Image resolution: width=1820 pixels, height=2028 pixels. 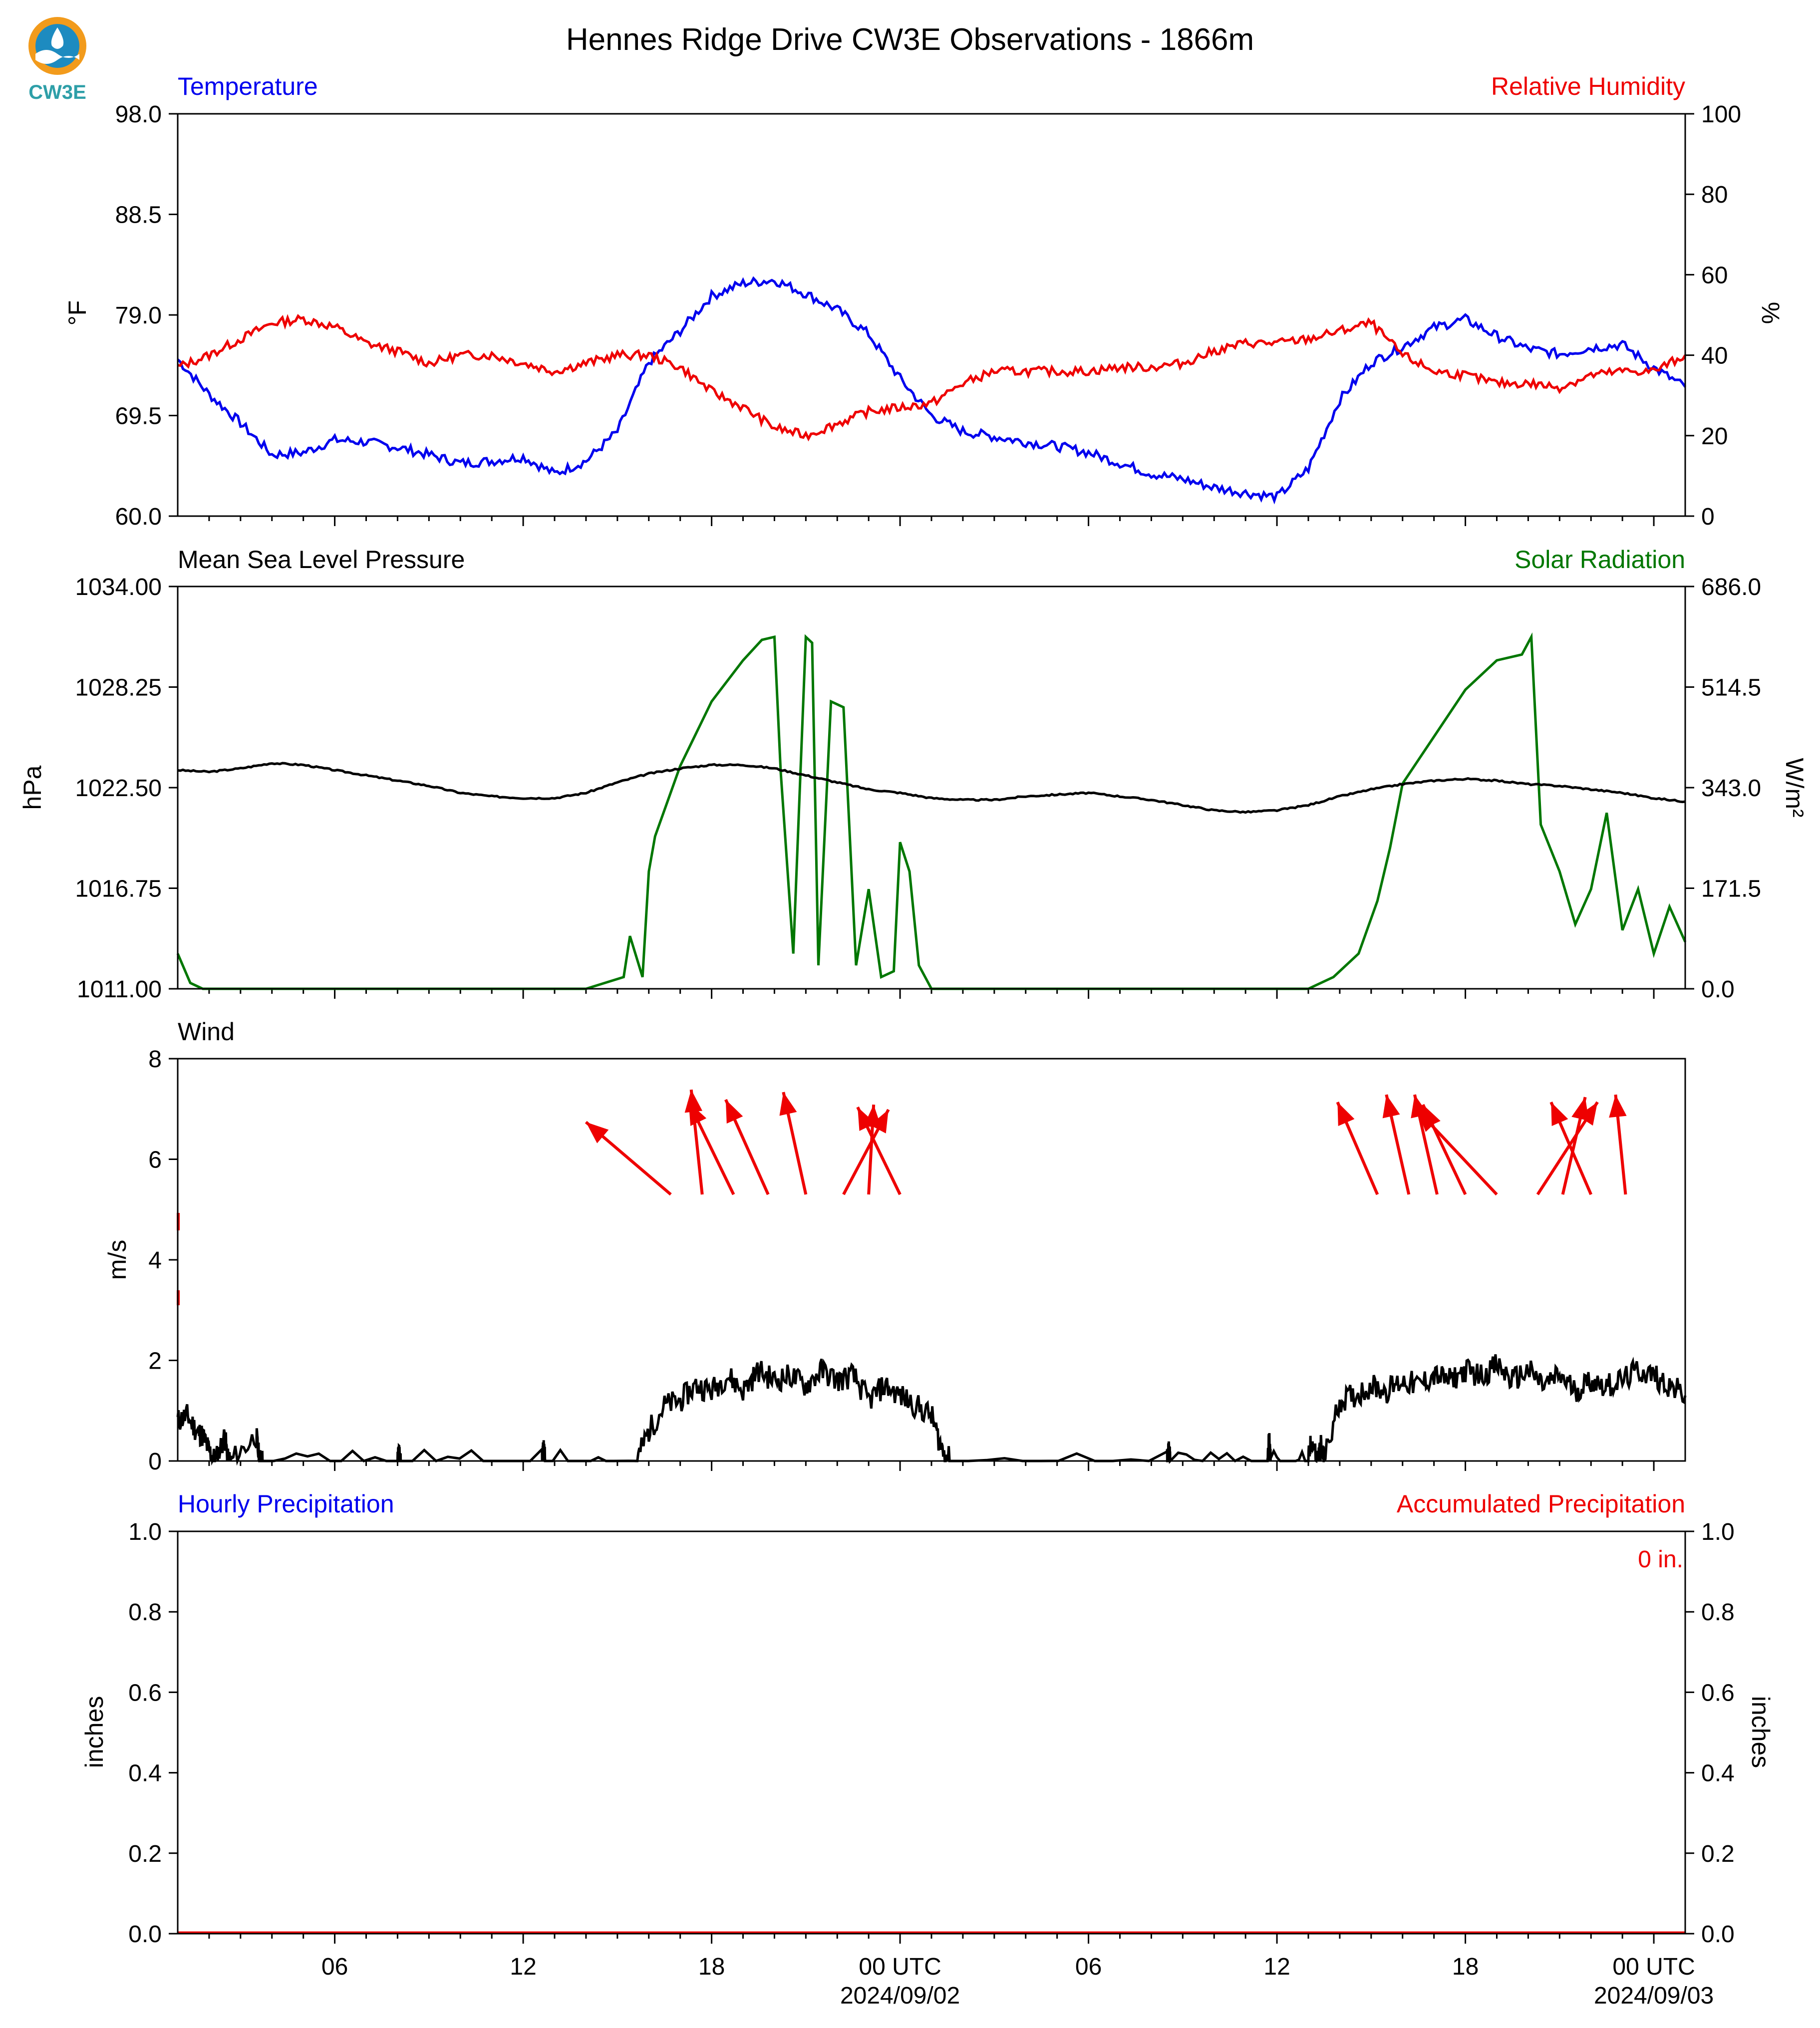 What do you see at coordinates (119, 989) in the screenshot?
I see `pressure-axis-tick-label: 1011.00` at bounding box center [119, 989].